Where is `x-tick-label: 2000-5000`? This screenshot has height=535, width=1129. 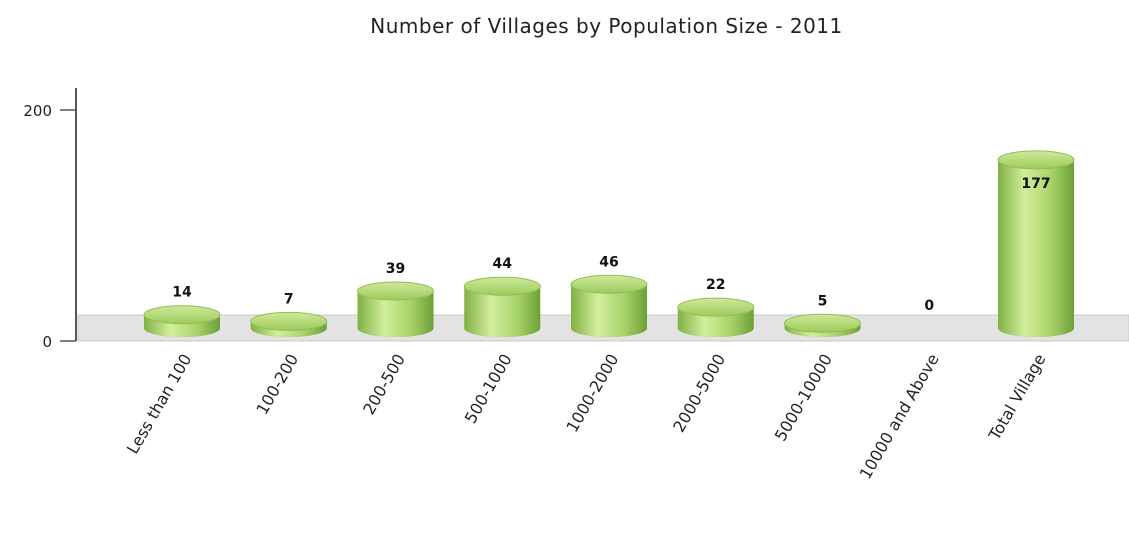
x-tick-label: 2000-5000 is located at coordinates (699, 393).